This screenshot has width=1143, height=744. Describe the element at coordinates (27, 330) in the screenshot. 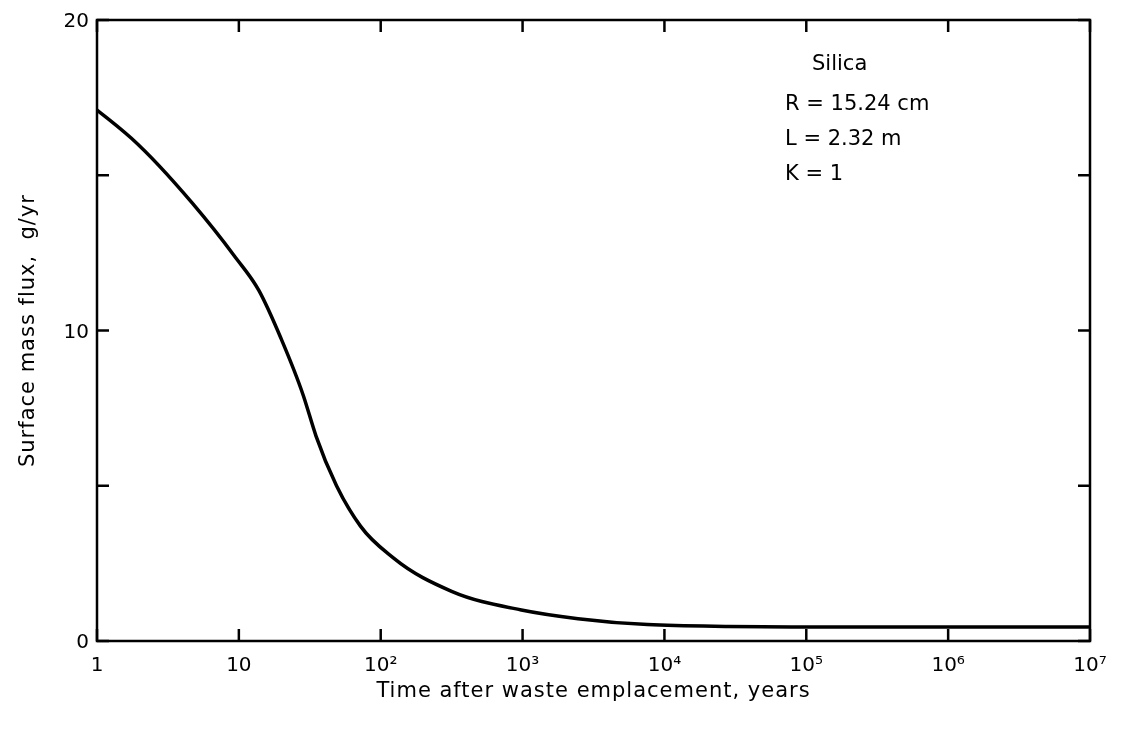

I see `y-axis-title: Surface mass flux, g/yr` at that location.